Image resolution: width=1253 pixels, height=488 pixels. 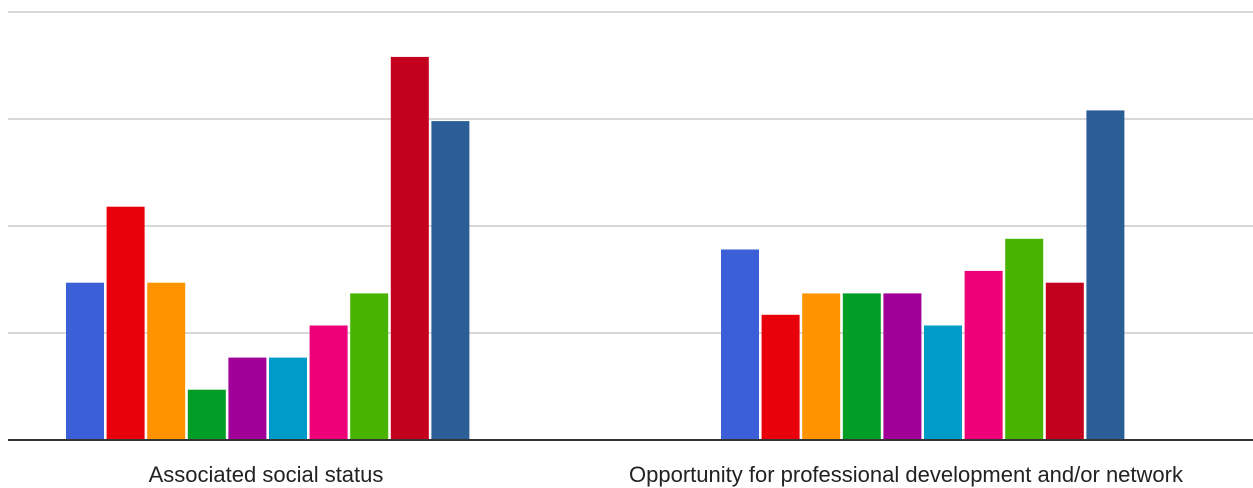 What do you see at coordinates (1064, 361) in the screenshot?
I see `bar-group2-series9` at bounding box center [1064, 361].